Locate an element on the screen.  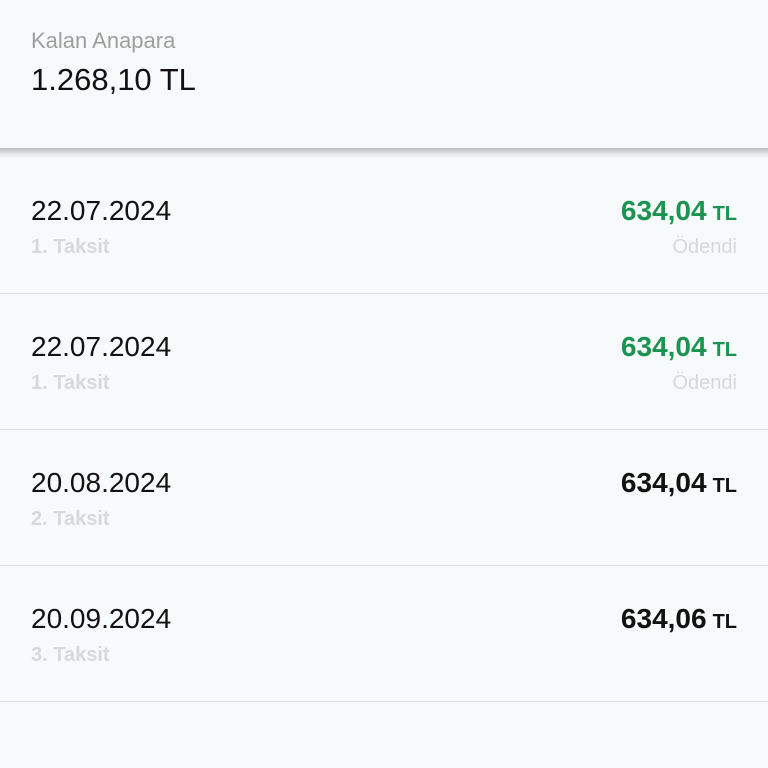
header-shadow-divider is located at coordinates (384, 153).